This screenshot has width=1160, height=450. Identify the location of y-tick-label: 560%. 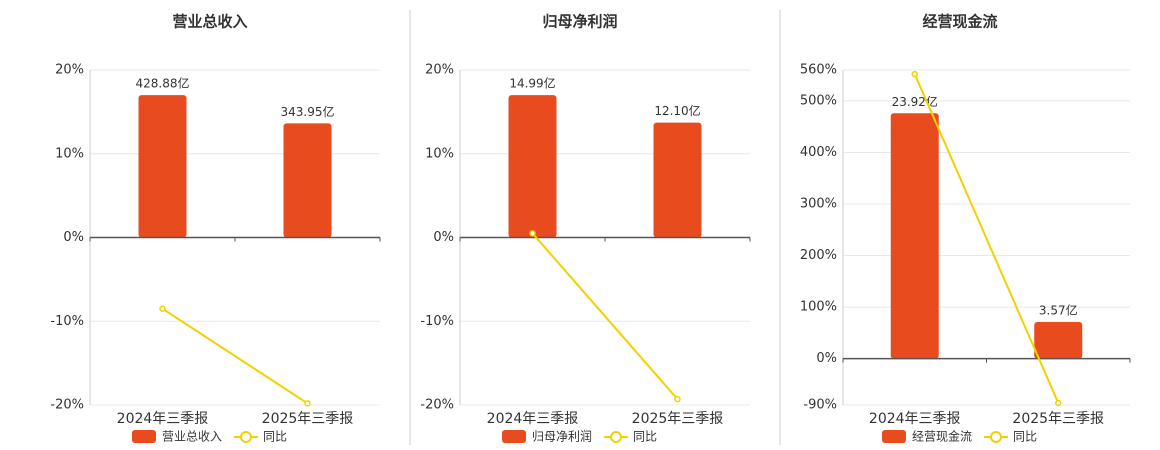
(818, 70).